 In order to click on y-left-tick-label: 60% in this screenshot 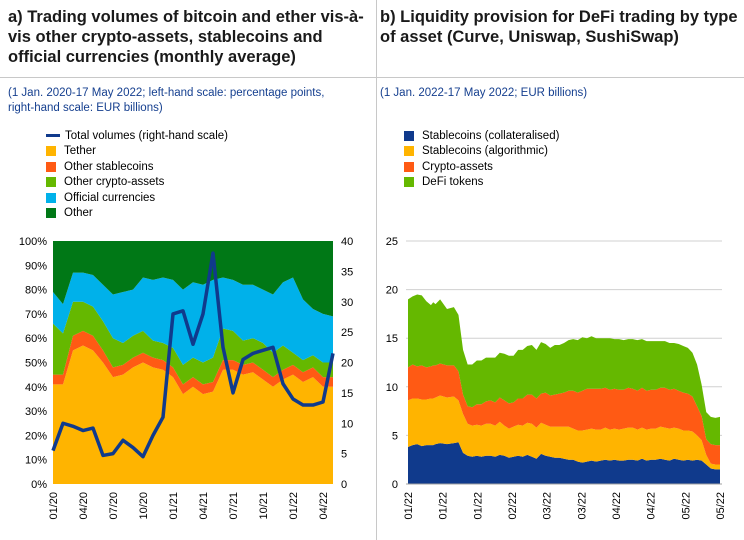, I will do `click(36, 339)`.